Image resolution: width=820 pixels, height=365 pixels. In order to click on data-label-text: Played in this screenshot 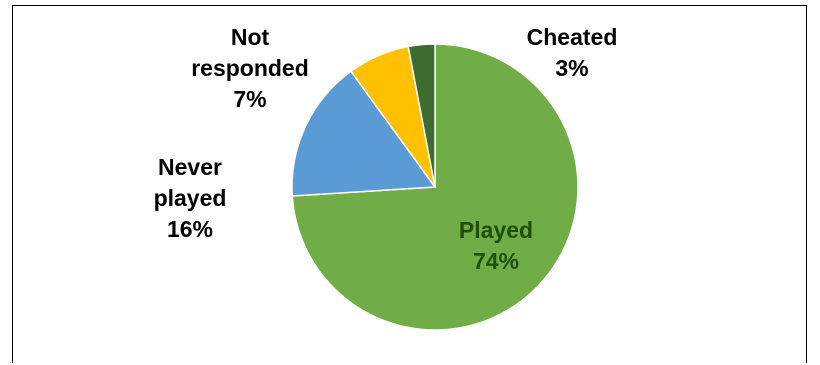, I will do `click(496, 230)`.